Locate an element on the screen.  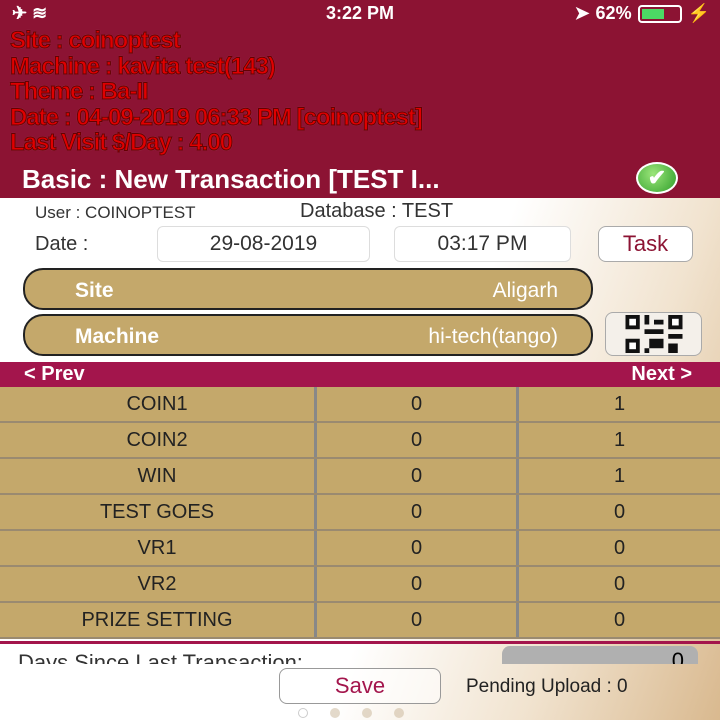
airplane-wifi-icon: ✈ ≋ is located at coordinates (30, 13).